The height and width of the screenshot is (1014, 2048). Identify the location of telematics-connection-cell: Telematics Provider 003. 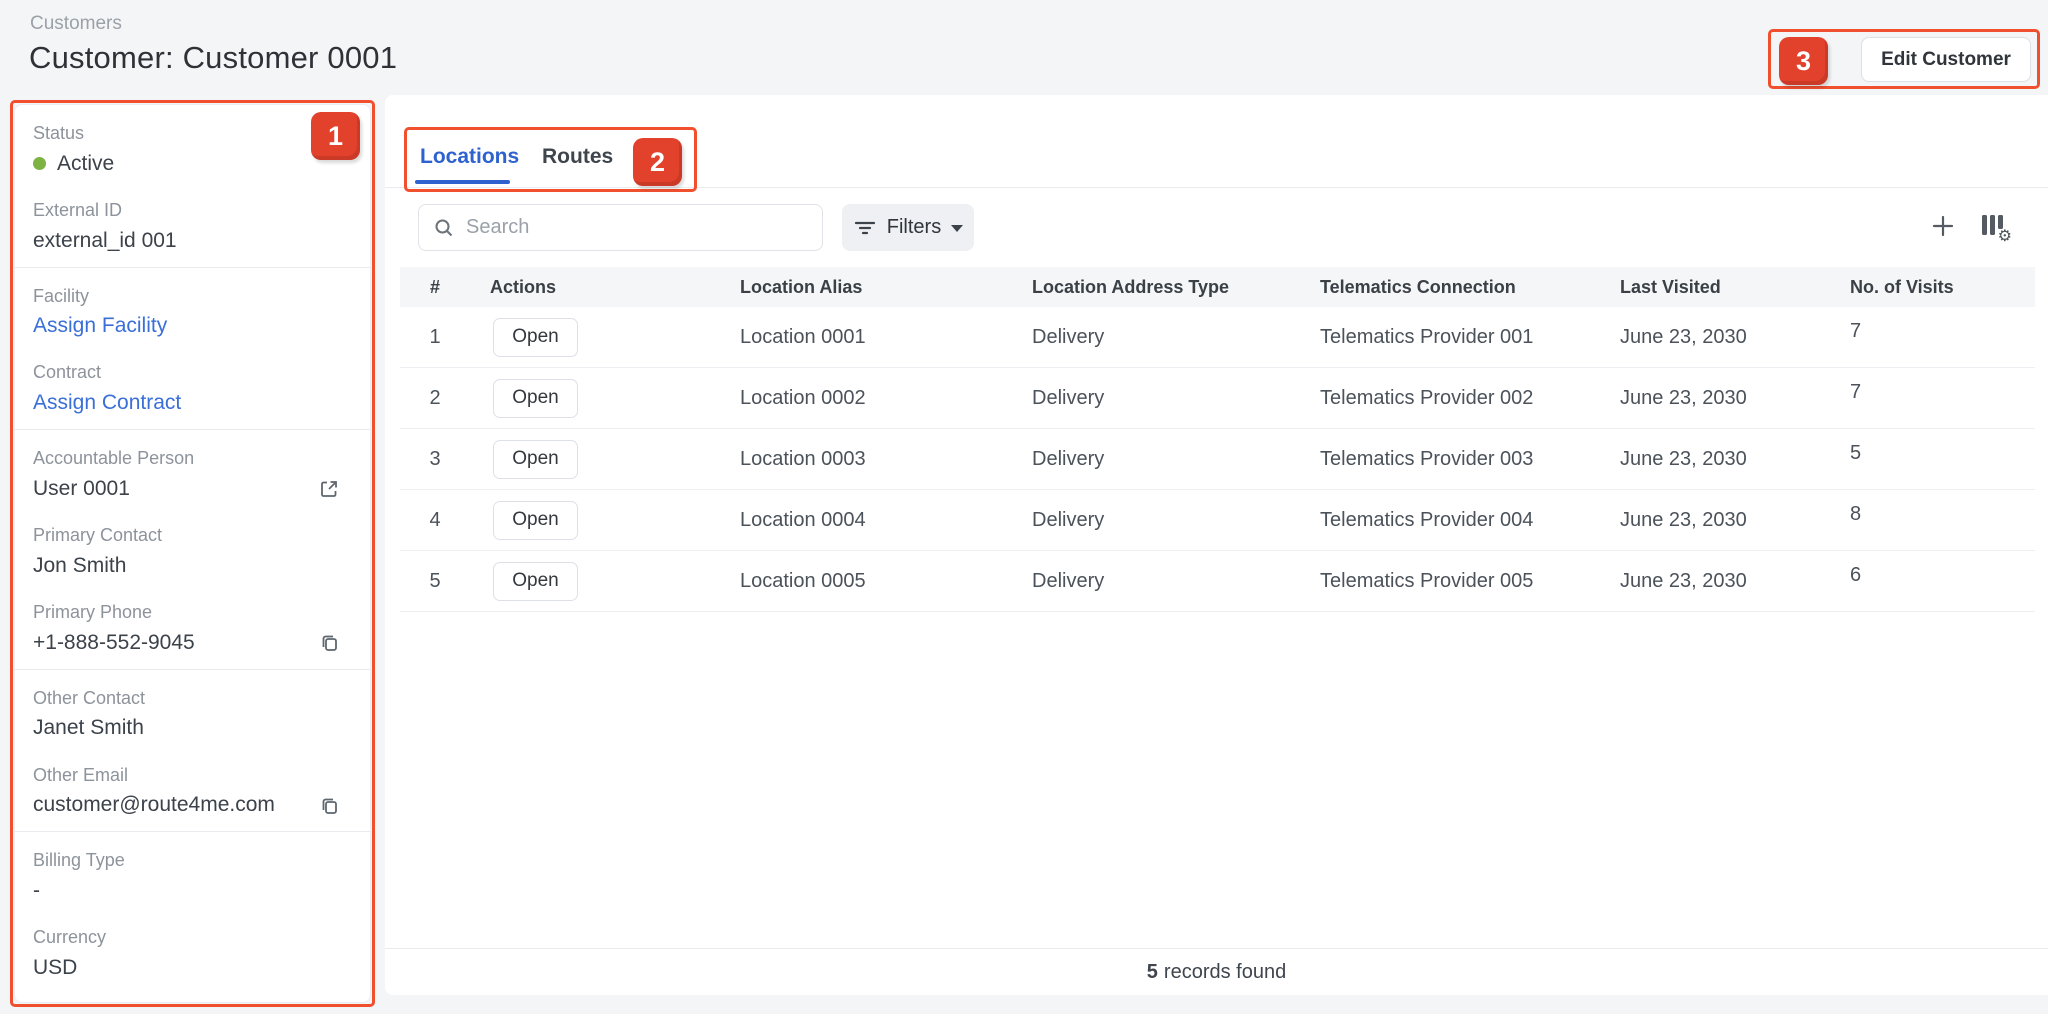
(1427, 458).